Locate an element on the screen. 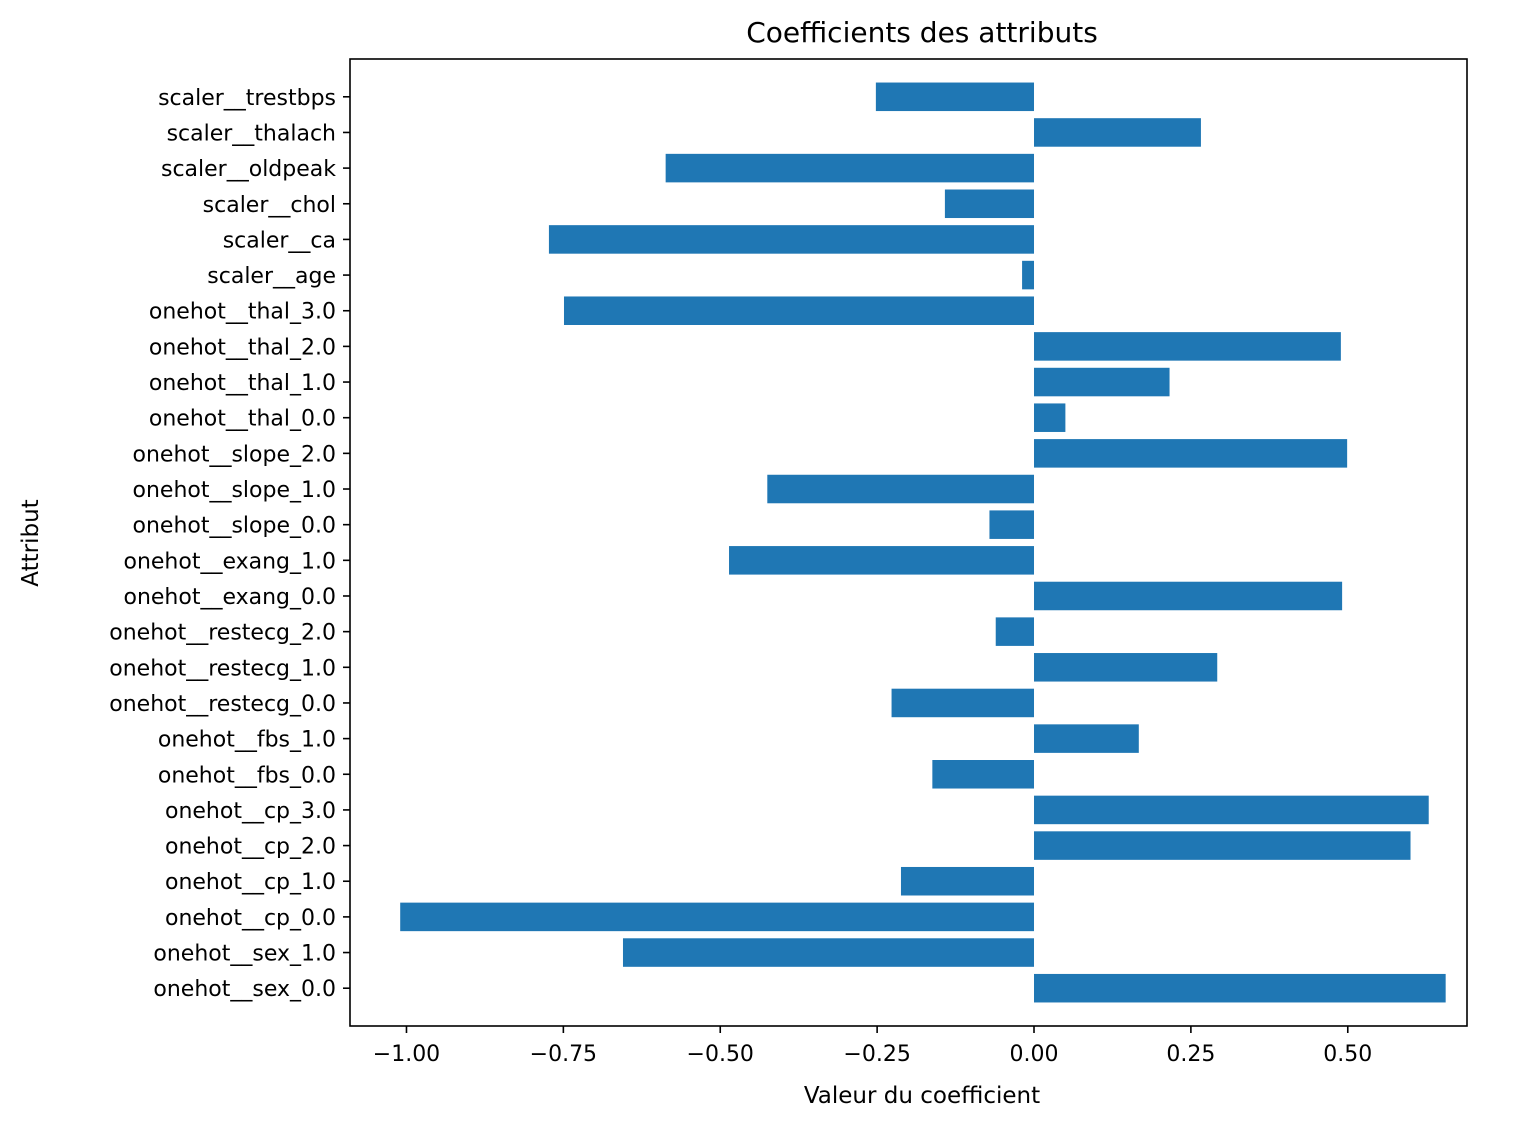  x-tick-label: −0.50 is located at coordinates (720, 1054).